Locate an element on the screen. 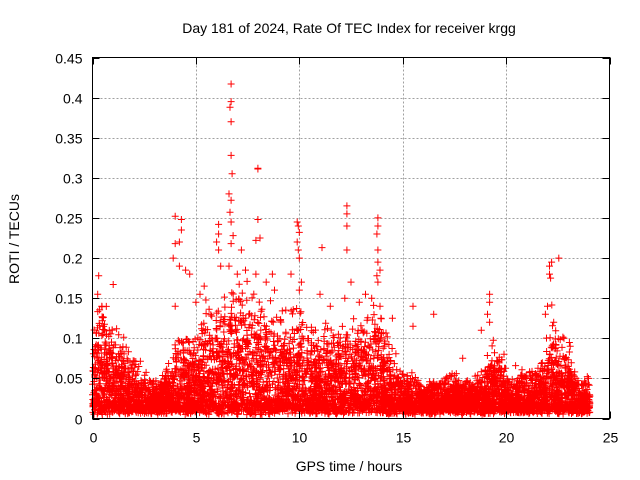 The height and width of the screenshot is (480, 640). y-tick-label: 0 is located at coordinates (79, 420).